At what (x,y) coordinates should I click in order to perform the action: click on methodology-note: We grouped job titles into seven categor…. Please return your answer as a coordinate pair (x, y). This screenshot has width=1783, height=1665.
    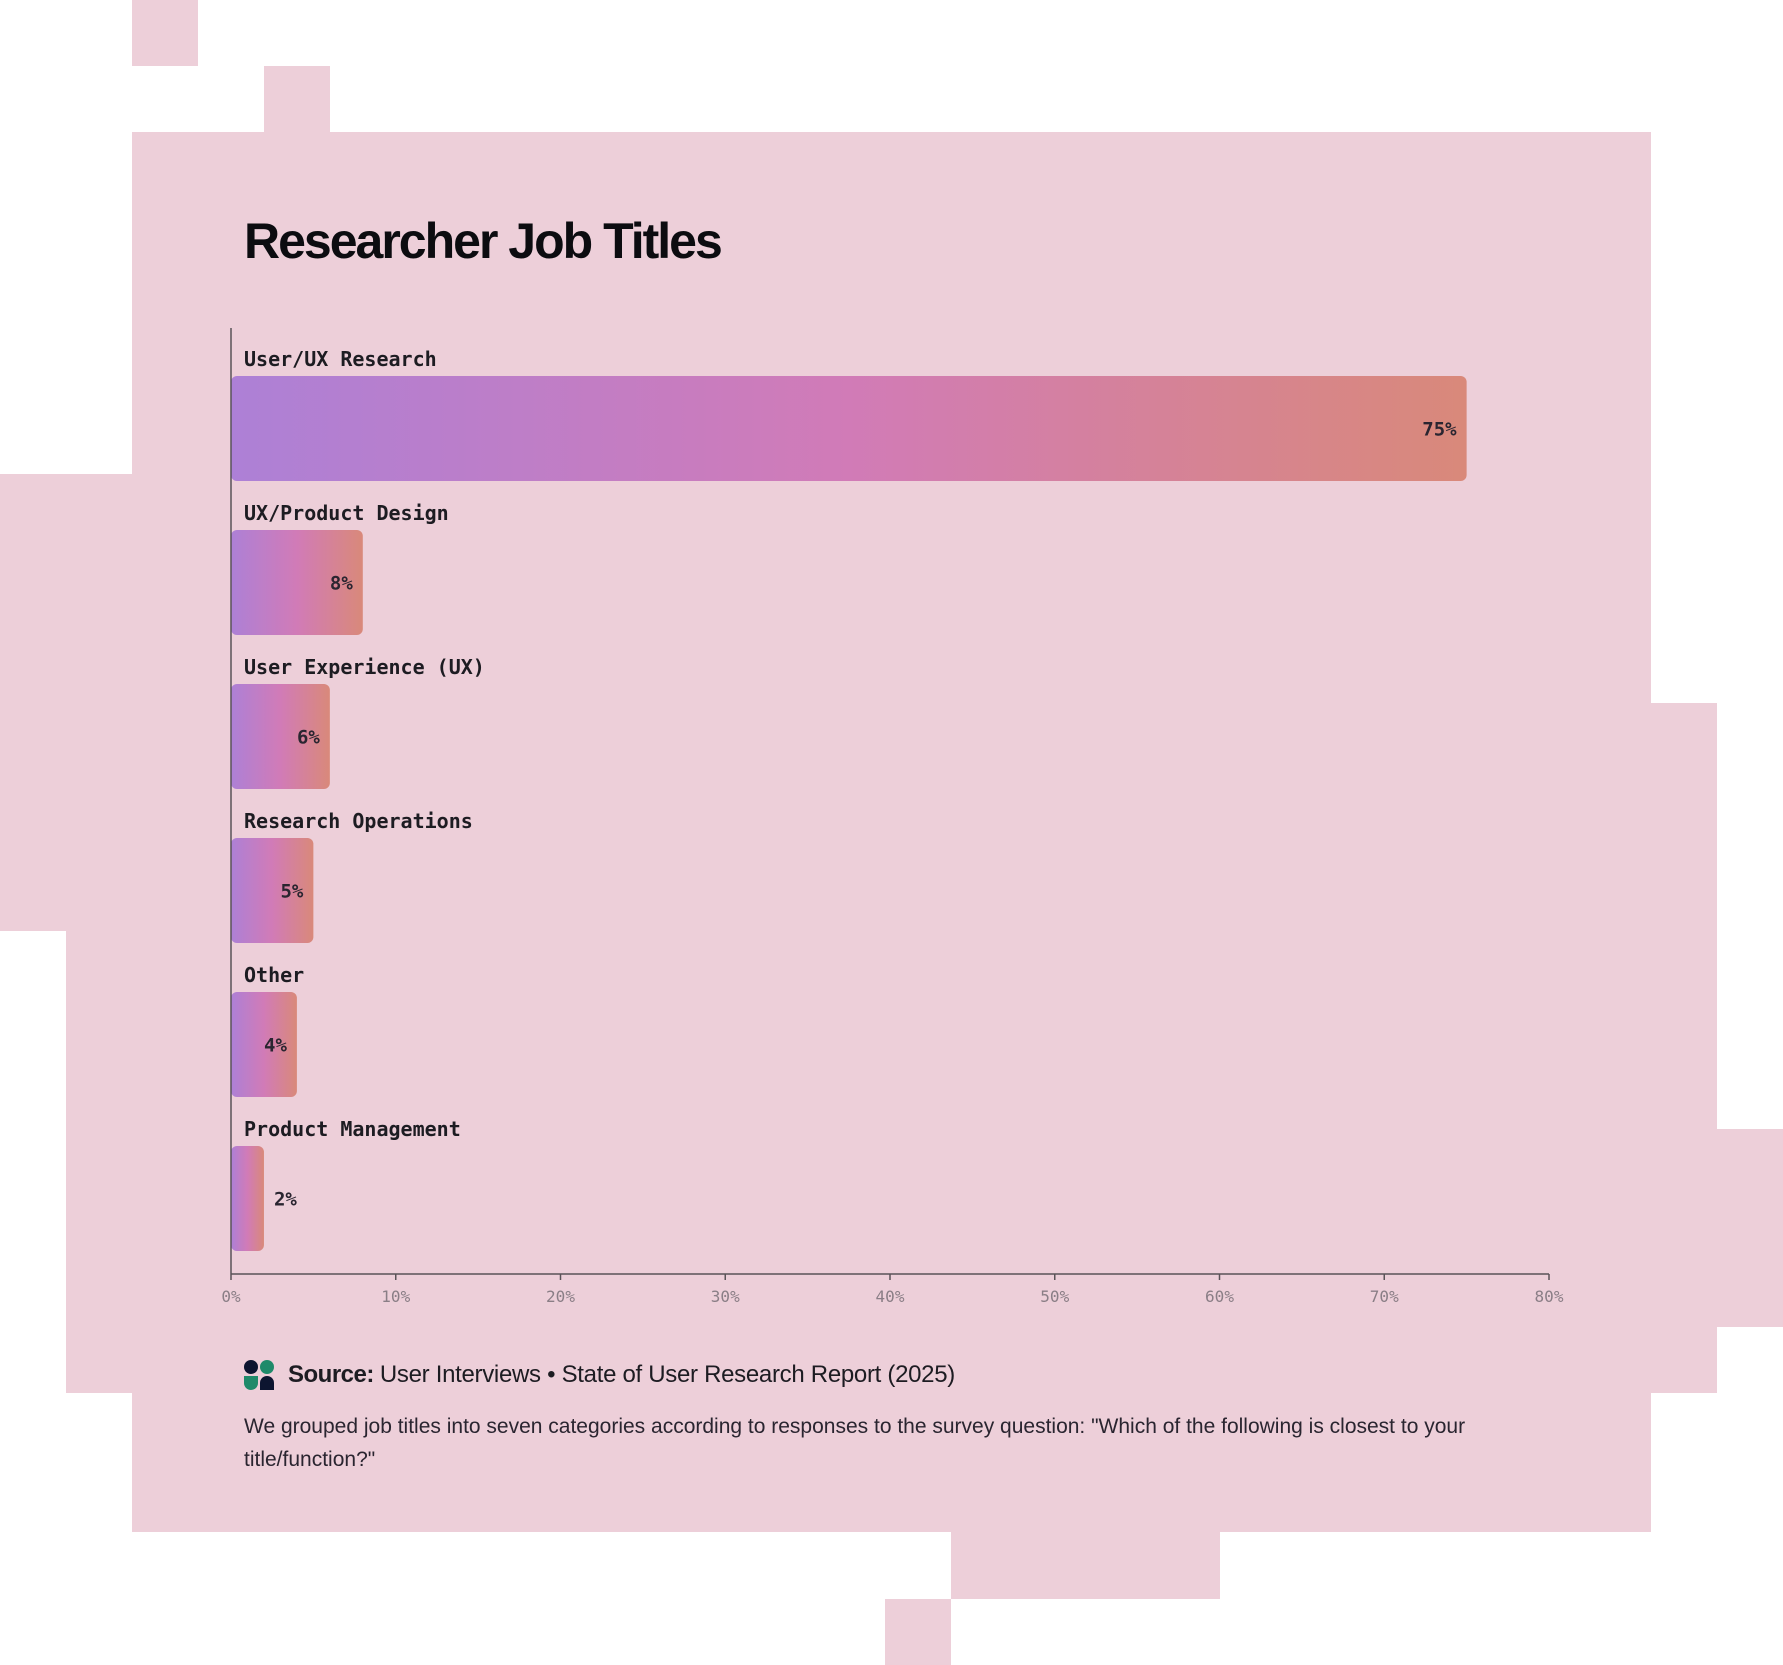
    Looking at the image, I should click on (855, 1443).